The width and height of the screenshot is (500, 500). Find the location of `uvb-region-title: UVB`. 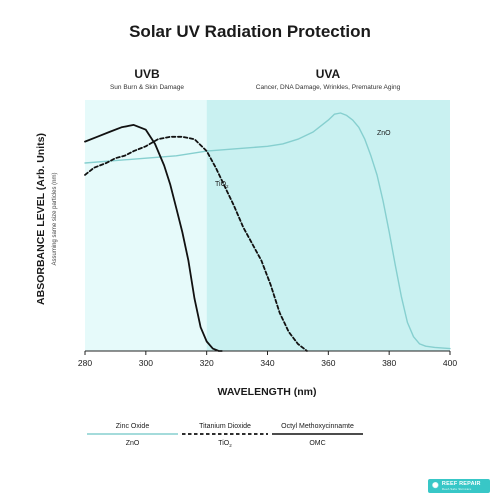

uvb-region-title: UVB is located at coordinates (147, 74).